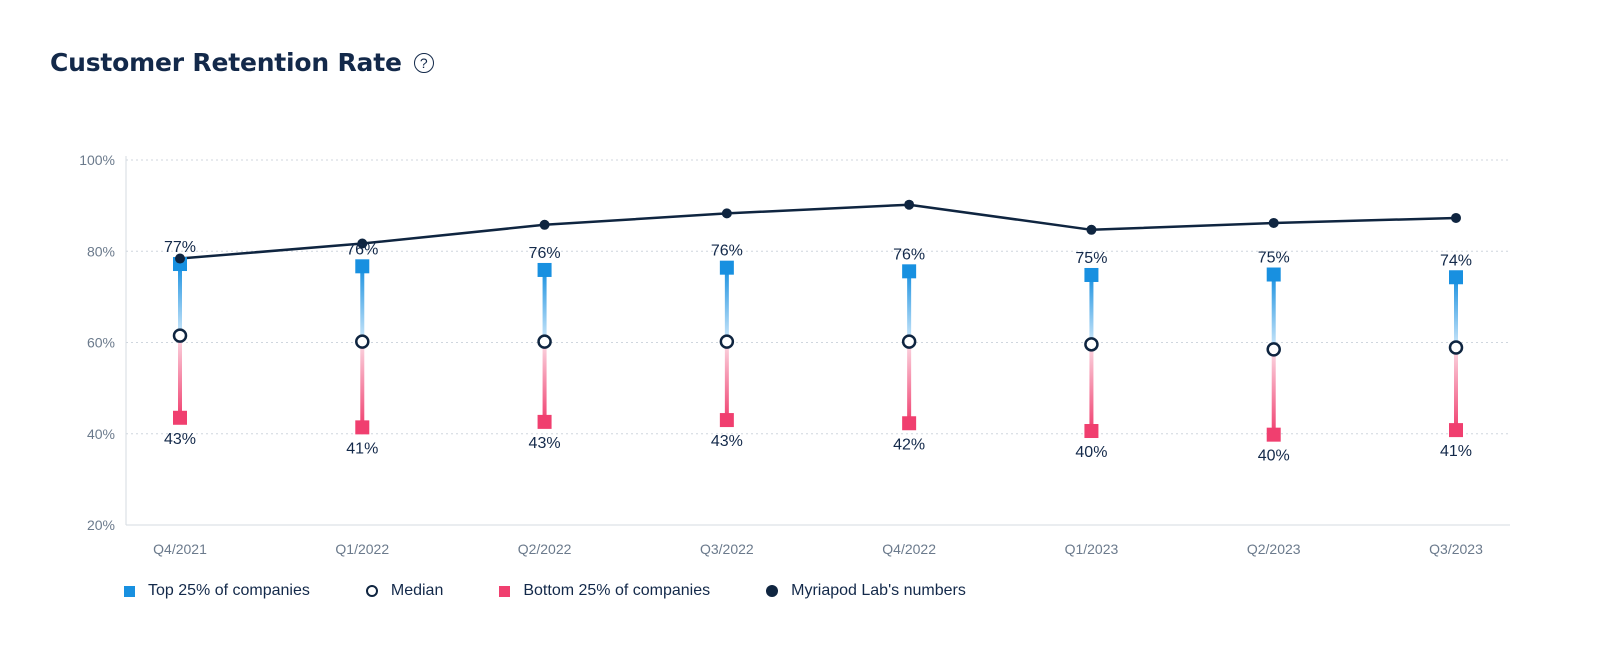 Image resolution: width=1600 pixels, height=649 pixels. What do you see at coordinates (545, 549) in the screenshot?
I see `x-tick-label: Q2/2022` at bounding box center [545, 549].